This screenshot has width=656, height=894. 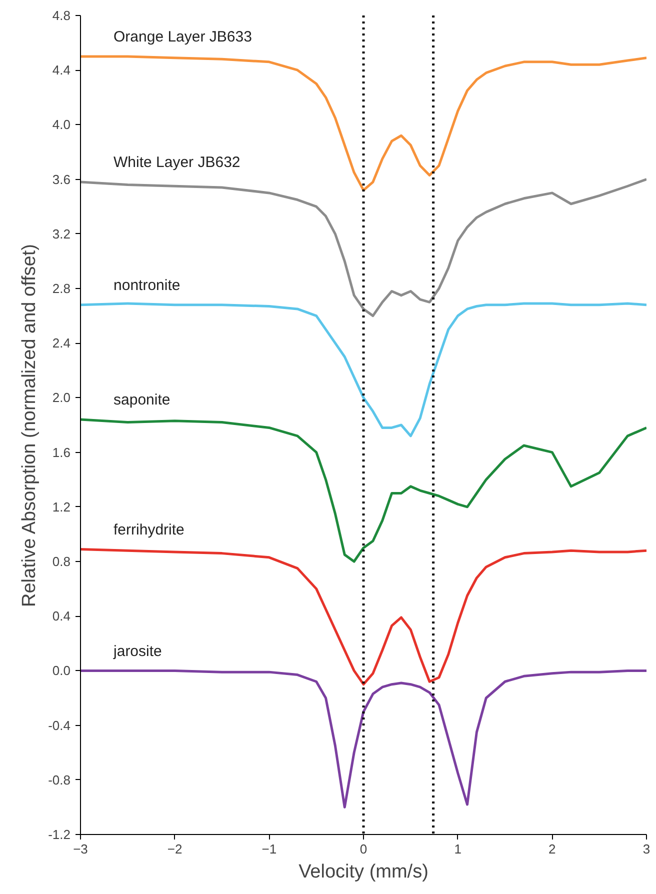 I want to click on series-label: ferrihydrite, so click(x=149, y=529).